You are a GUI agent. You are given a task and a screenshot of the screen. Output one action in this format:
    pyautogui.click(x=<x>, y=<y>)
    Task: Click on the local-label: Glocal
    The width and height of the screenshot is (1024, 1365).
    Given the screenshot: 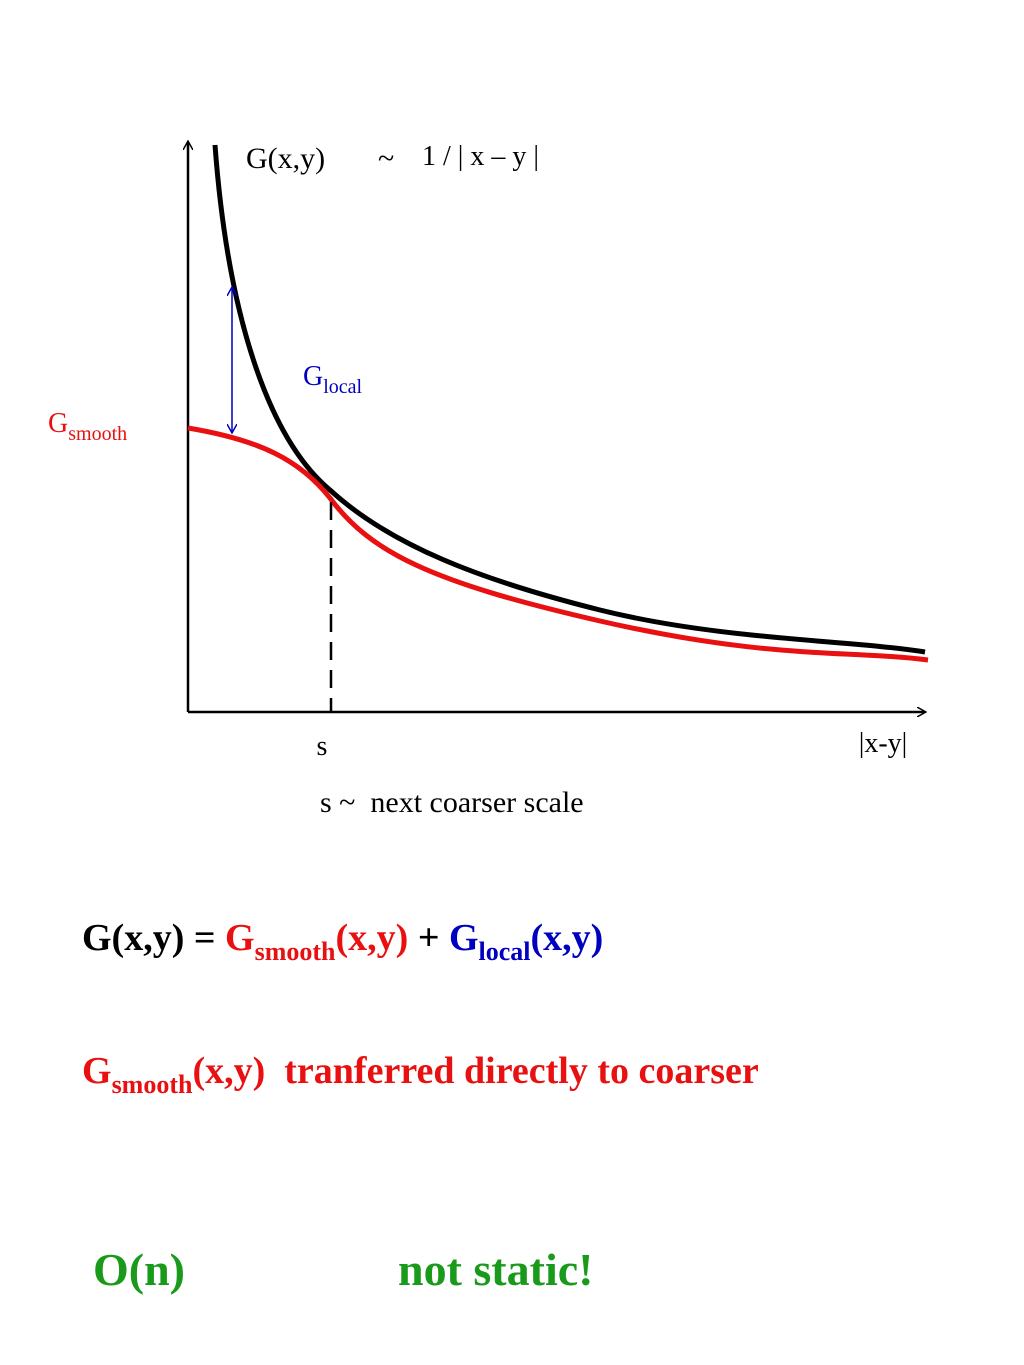 What is the action you would take?
    pyautogui.click(x=333, y=379)
    